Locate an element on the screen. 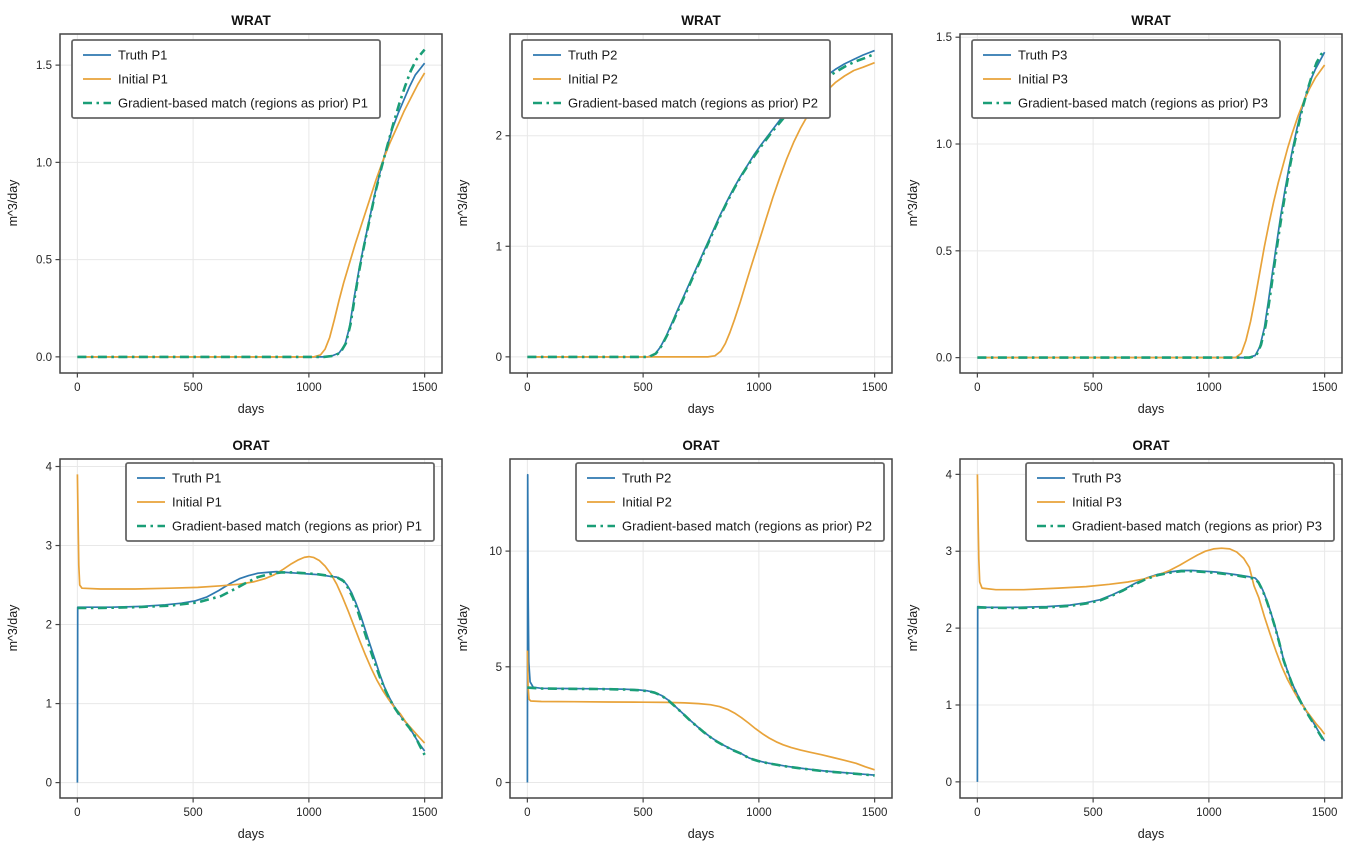 The image size is (1350, 850). series-line-gradient-based-match-regions-as-prior-p3 is located at coordinates (1151, 204).